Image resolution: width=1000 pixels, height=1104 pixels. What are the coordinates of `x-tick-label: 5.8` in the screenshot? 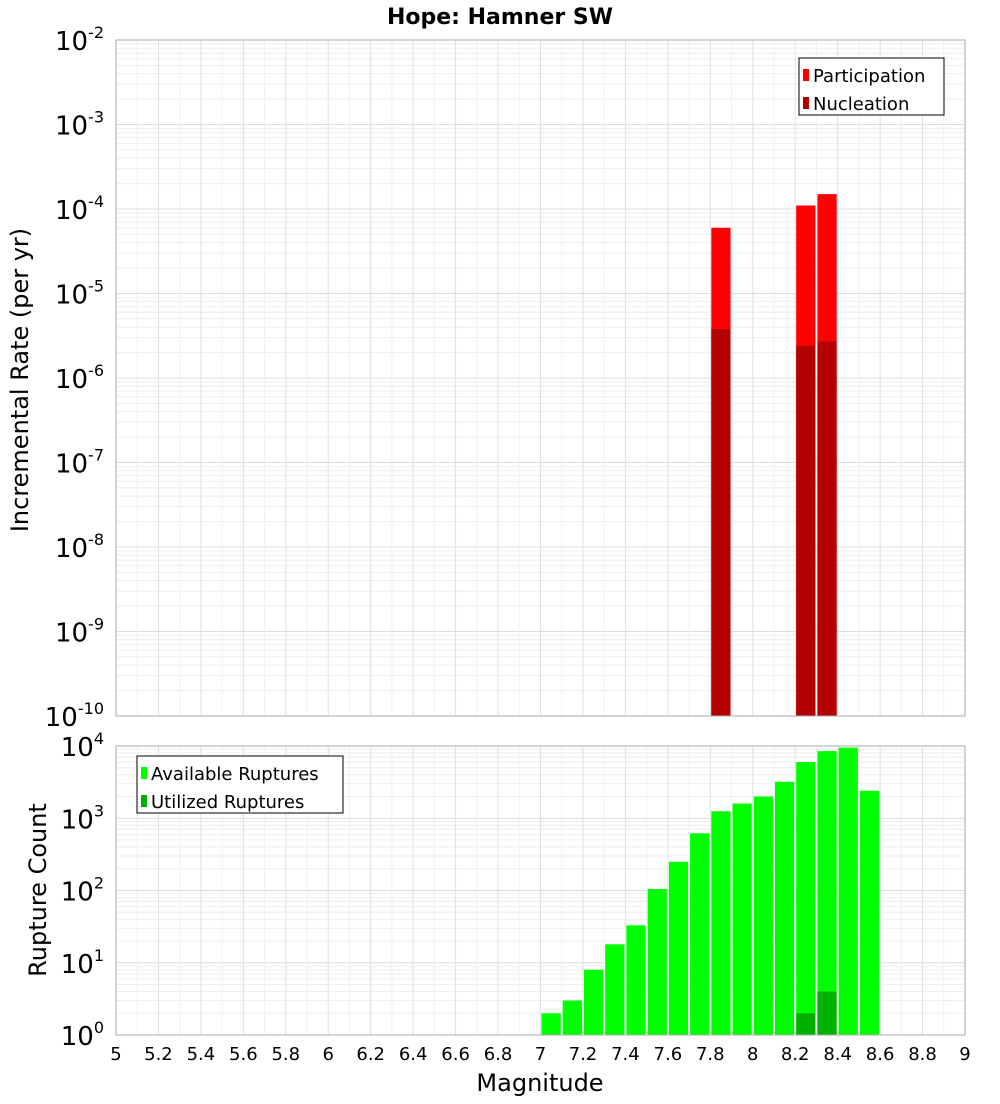 It's located at (285, 1054).